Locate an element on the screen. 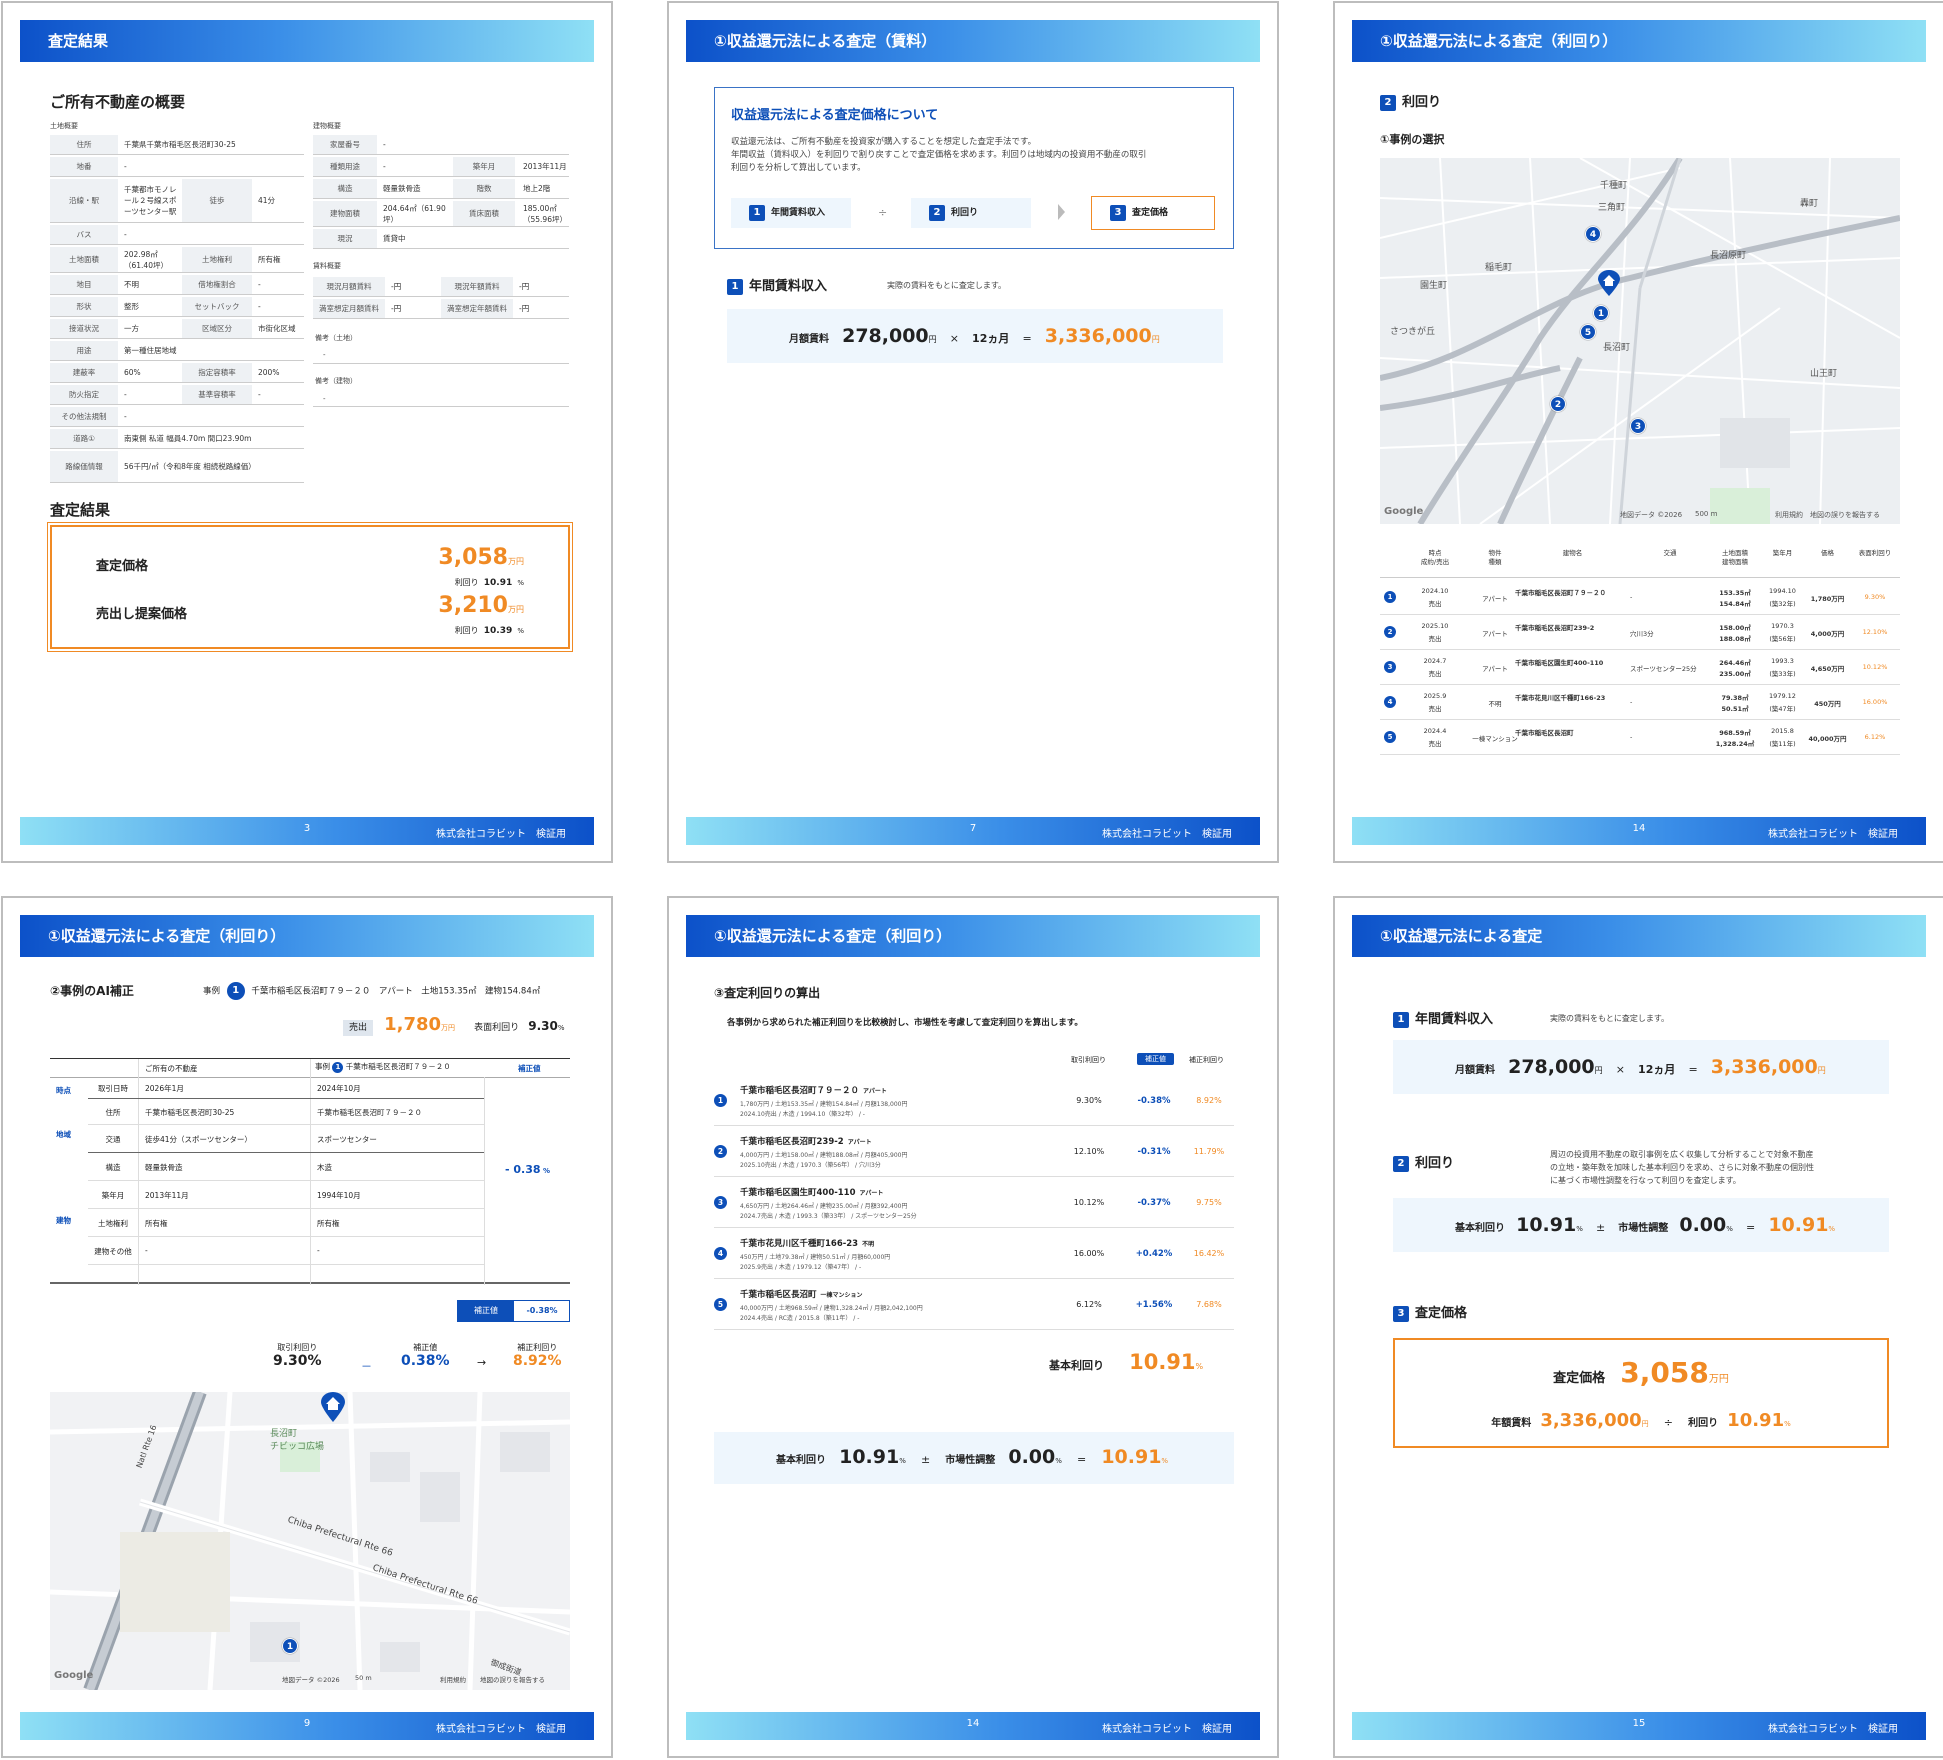  case-yield: 10.12% is located at coordinates (1875, 667).